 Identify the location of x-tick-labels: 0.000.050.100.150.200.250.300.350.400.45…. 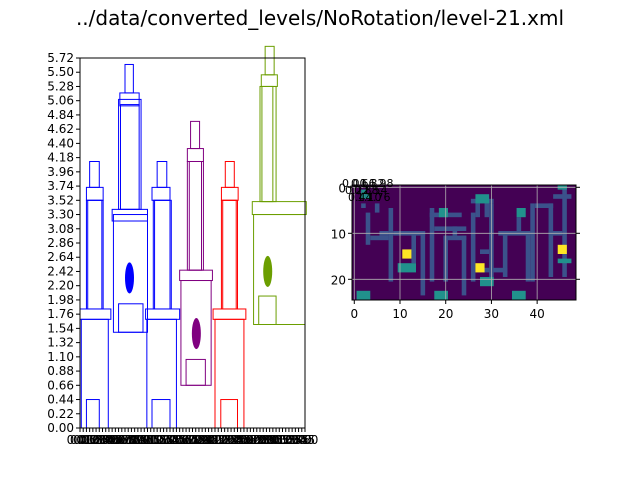
(193, 437).